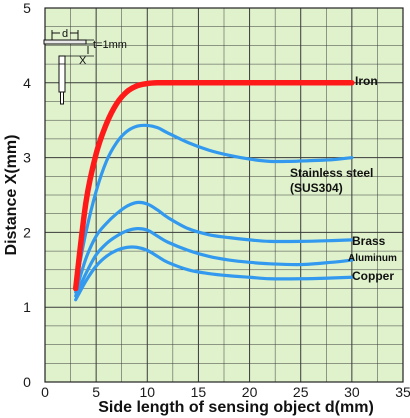  What do you see at coordinates (199, 392) in the screenshot?
I see `x-tick-label: 15` at bounding box center [199, 392].